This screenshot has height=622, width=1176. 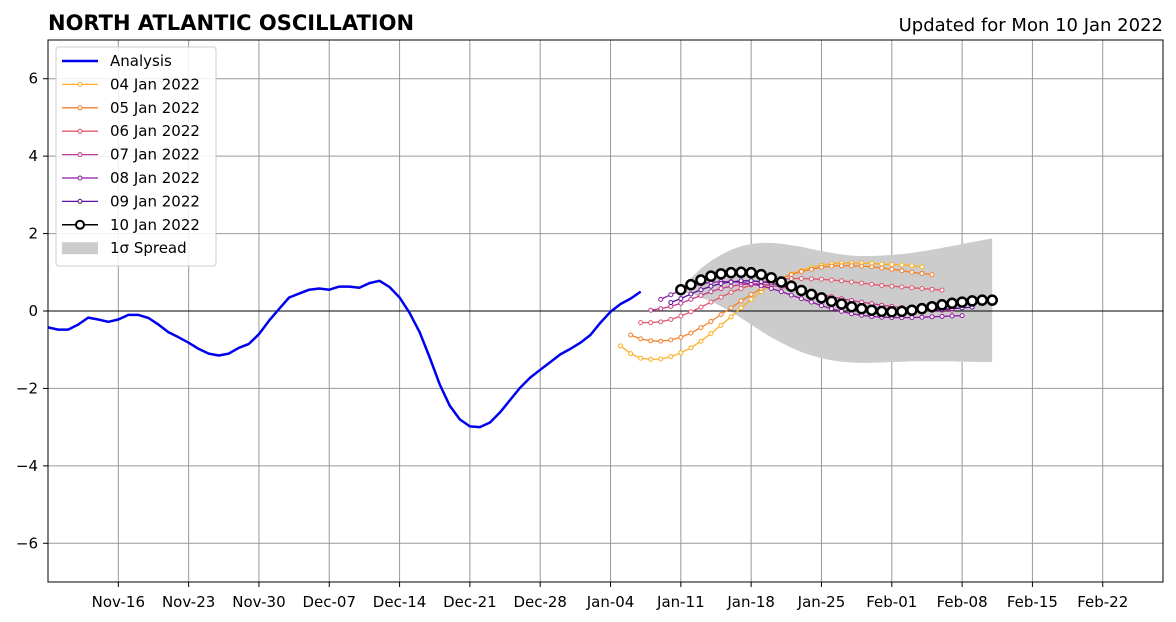 I want to click on legend-label: Analysis, so click(x=141, y=61).